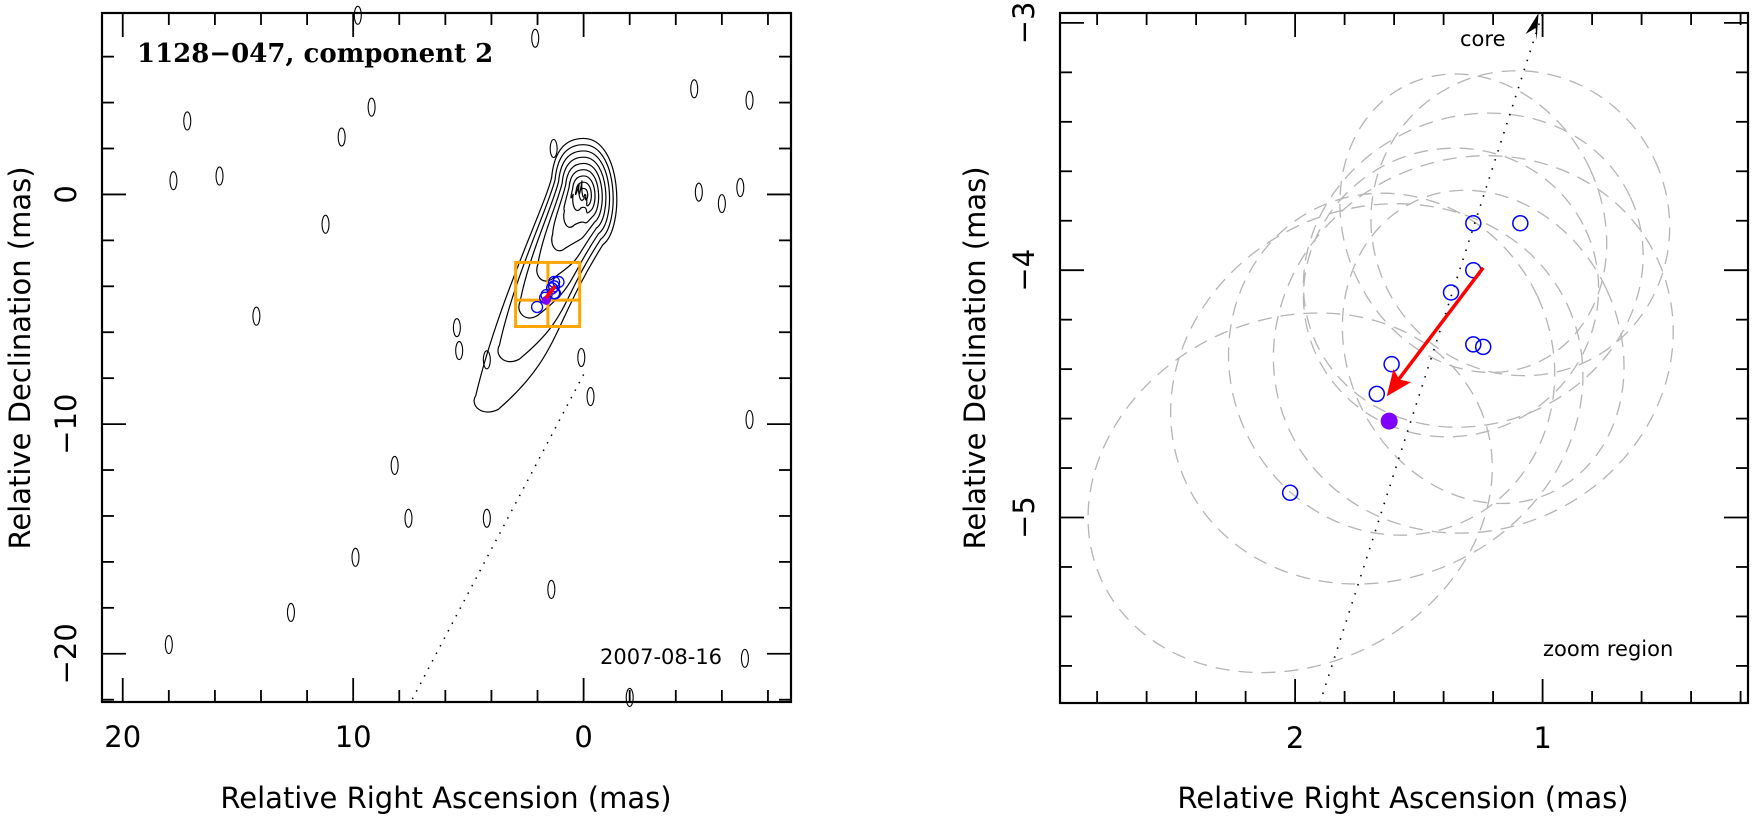 This screenshot has width=1753, height=821. I want to click on core-direction-arrow, so click(1532, 26).